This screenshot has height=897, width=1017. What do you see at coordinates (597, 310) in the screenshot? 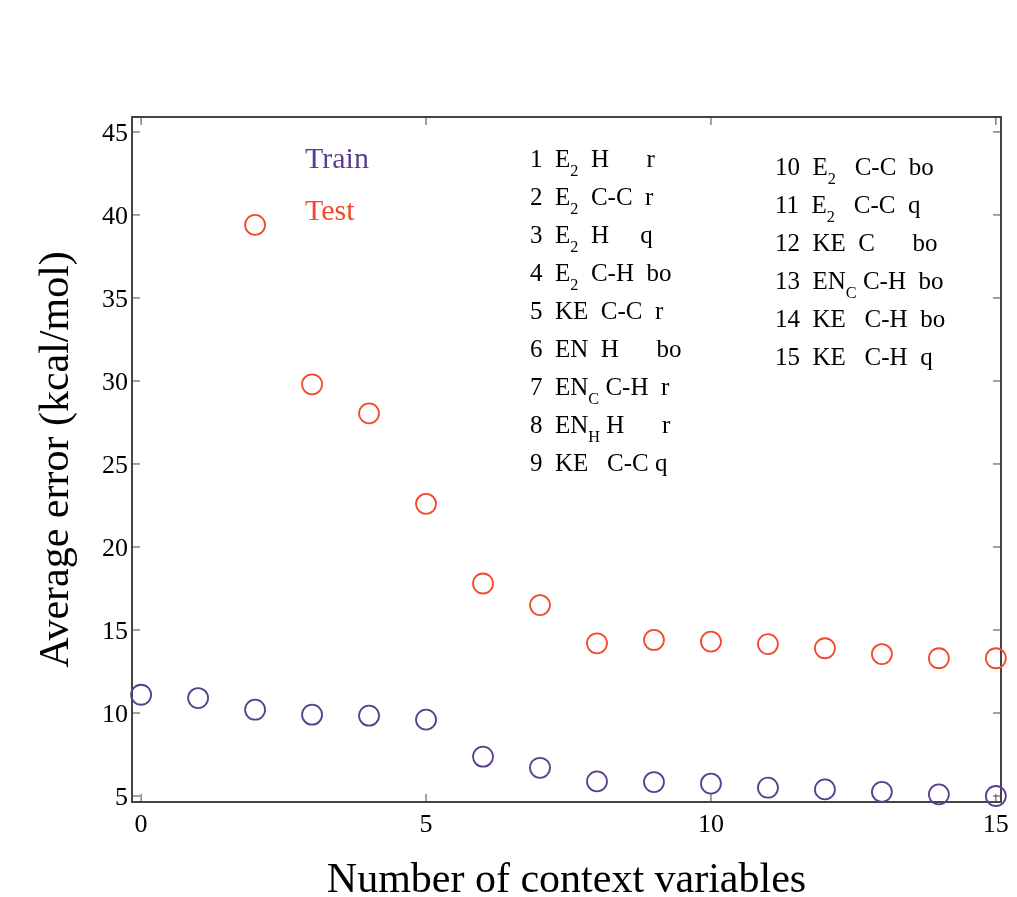
I see `annotation: 5 KE C-C r` at bounding box center [597, 310].